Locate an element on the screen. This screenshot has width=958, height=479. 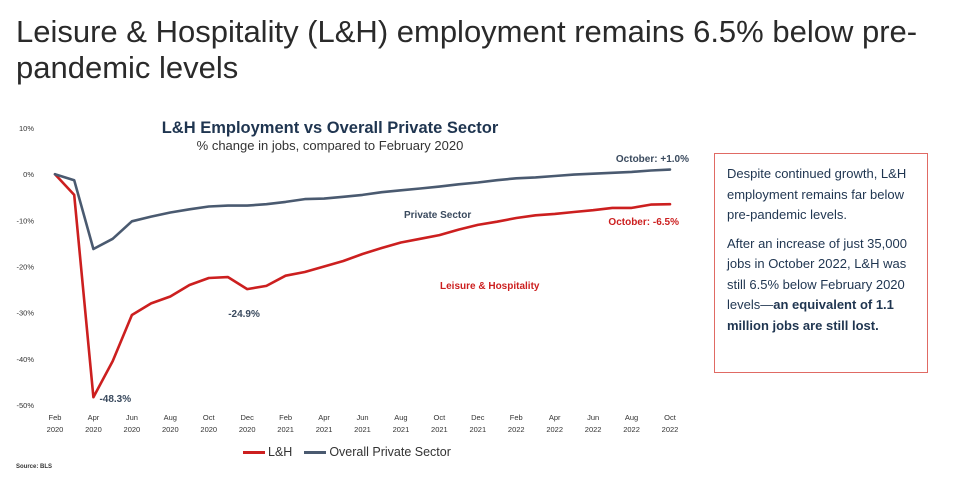
y-tick-label: 10% is located at coordinates (26, 128).